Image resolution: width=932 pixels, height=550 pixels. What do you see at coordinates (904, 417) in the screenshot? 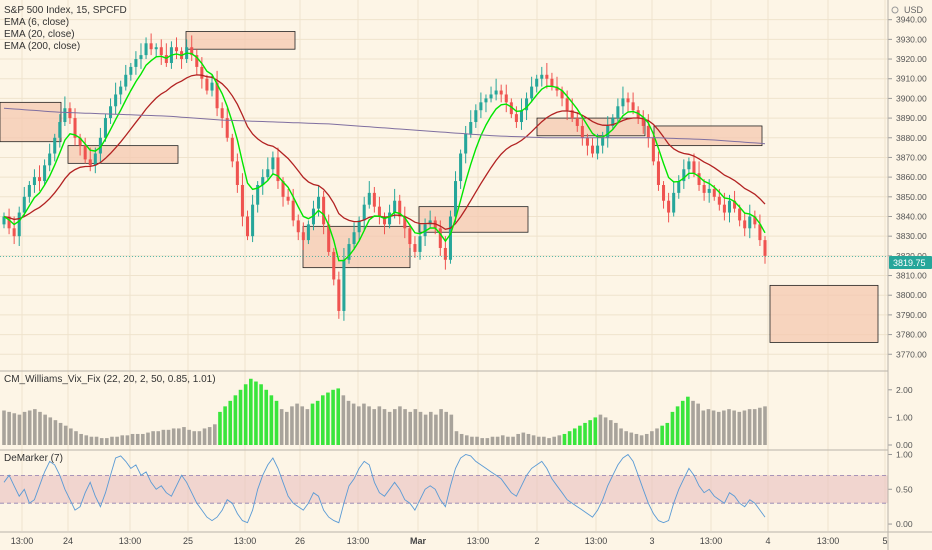
I see `vix-tick-label: 1.00` at bounding box center [904, 417].